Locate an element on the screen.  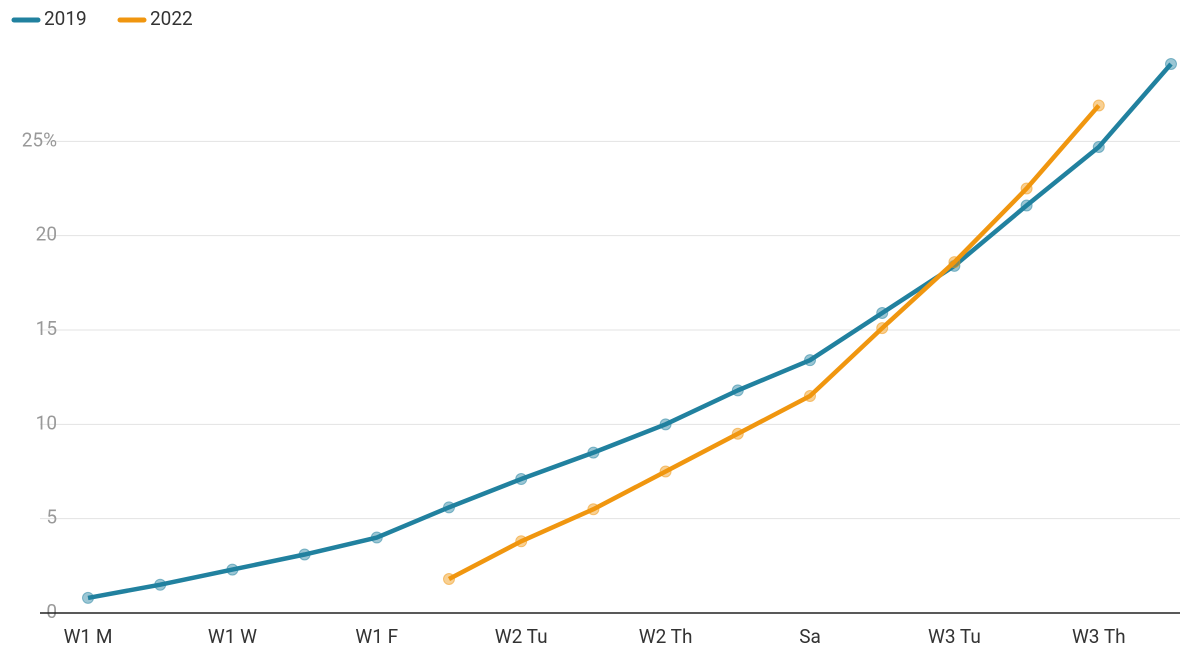
y-tick-label: 0 is located at coordinates (51, 611).